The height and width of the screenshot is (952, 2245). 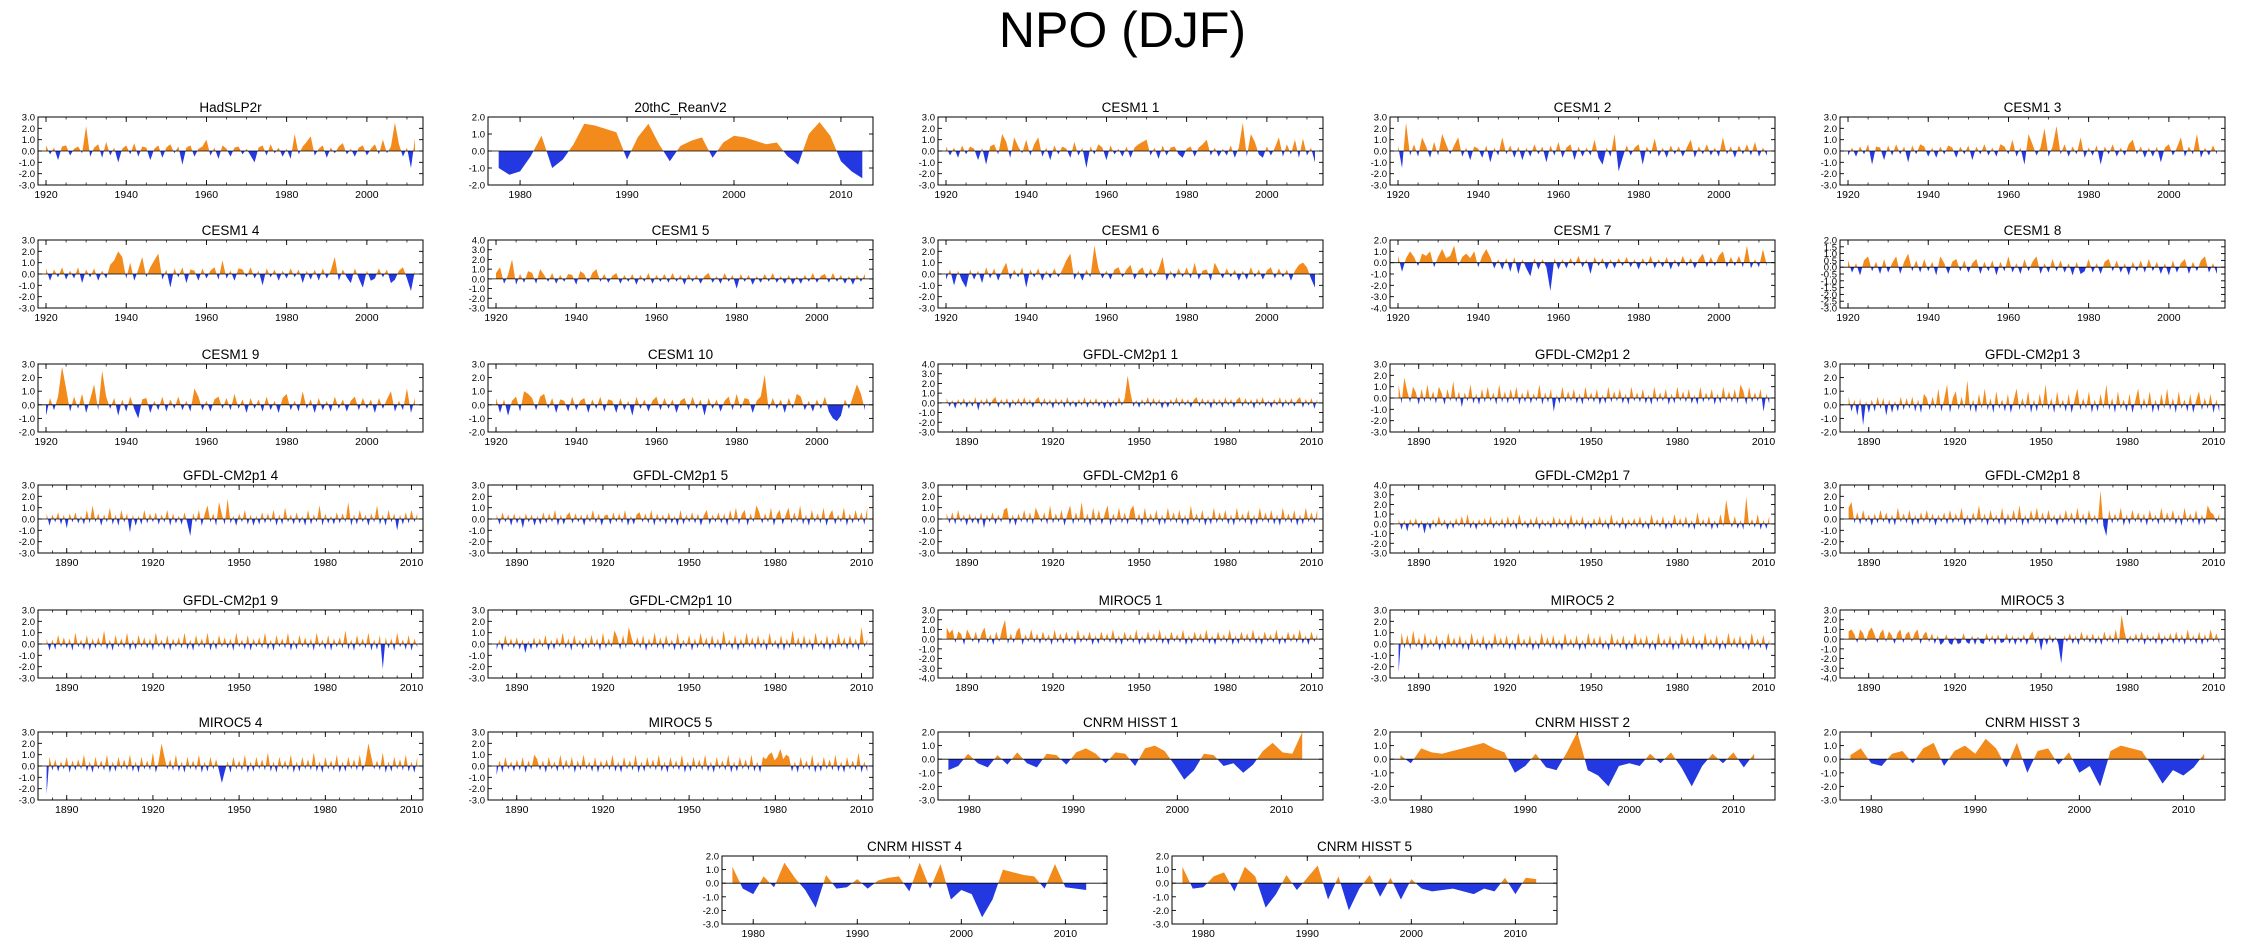 What do you see at coordinates (1583, 600) in the screenshot?
I see `panel-title: MIROC5 2` at bounding box center [1583, 600].